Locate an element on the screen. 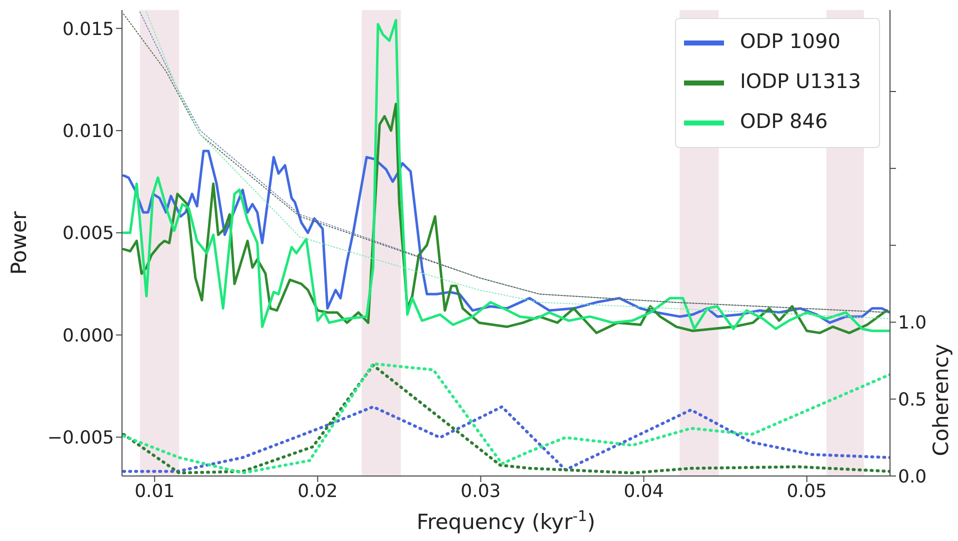 Image resolution: width=958 pixels, height=541 pixels. legend-label: IODP U1313 is located at coordinates (800, 81).